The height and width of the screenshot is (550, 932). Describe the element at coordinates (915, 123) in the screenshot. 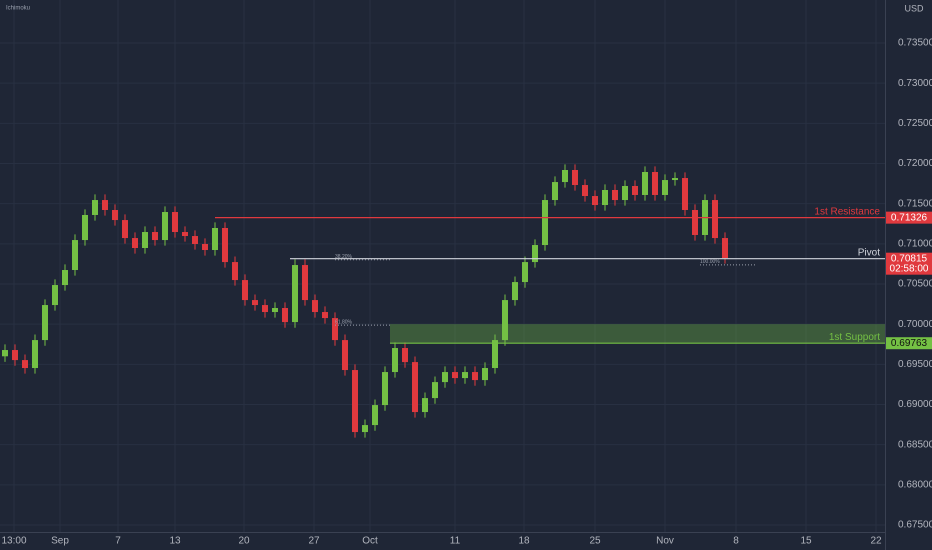

I see `y-tick-label: 0.72500` at that location.